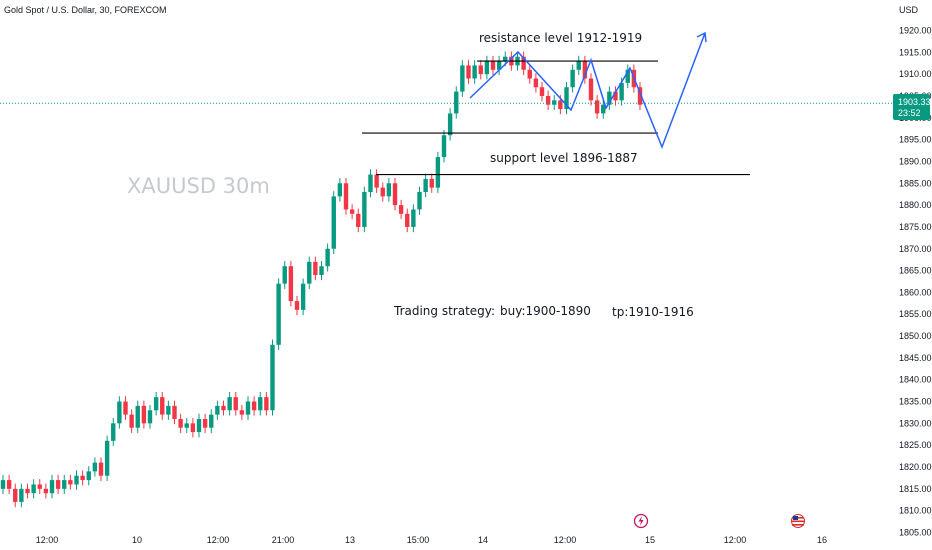 The height and width of the screenshot is (550, 932). I want to click on watermark: XAUUSD 30m, so click(198, 186).